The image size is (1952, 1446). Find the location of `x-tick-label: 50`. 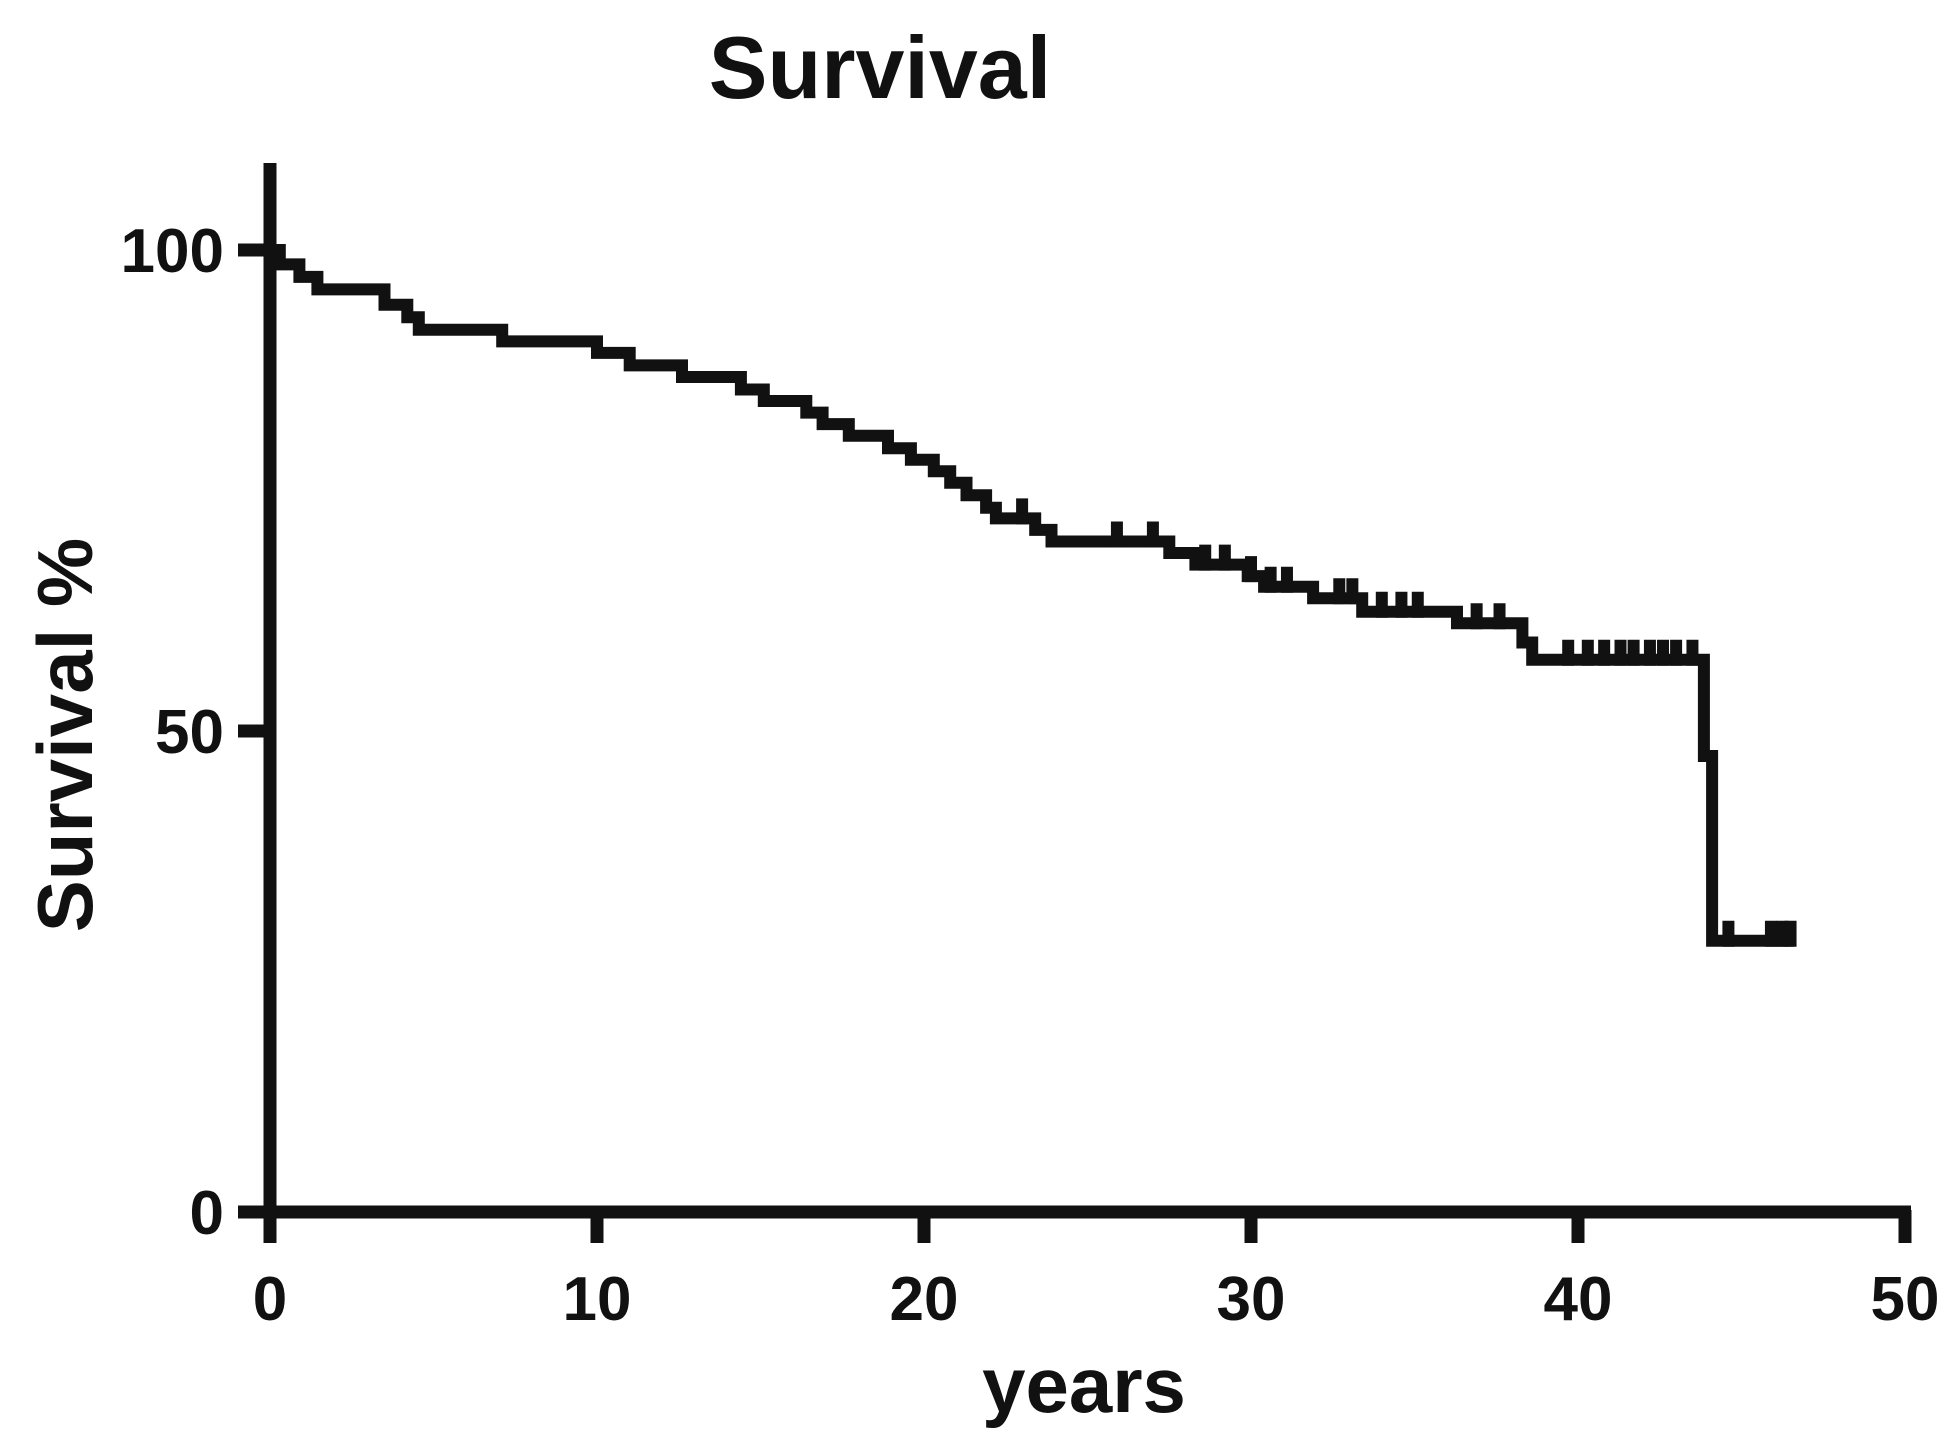

x-tick-label: 50 is located at coordinates (1905, 1299).